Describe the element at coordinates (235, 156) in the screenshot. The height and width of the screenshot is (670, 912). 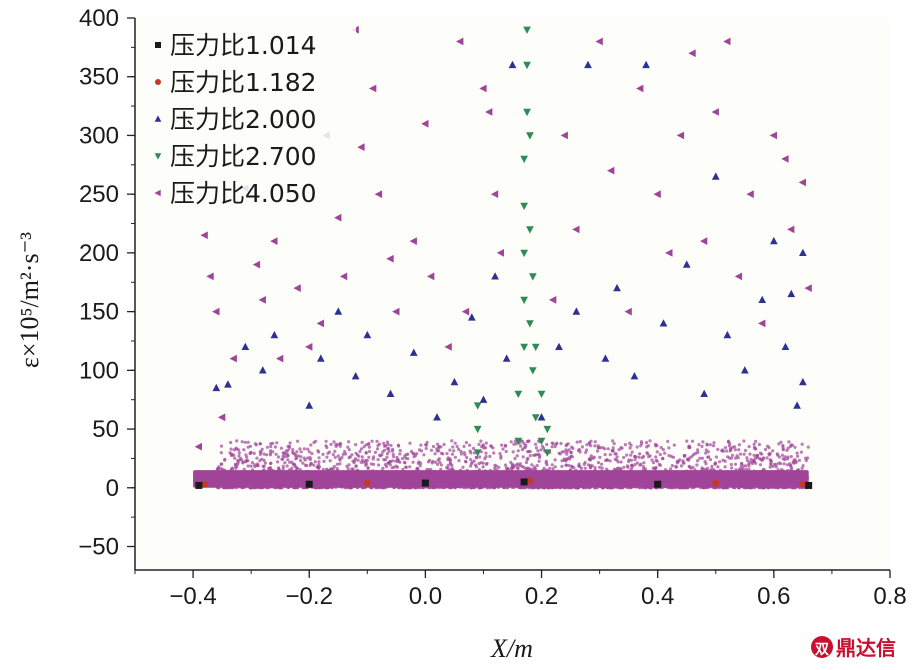
I see `legend-entry: 压力比2.700` at that location.